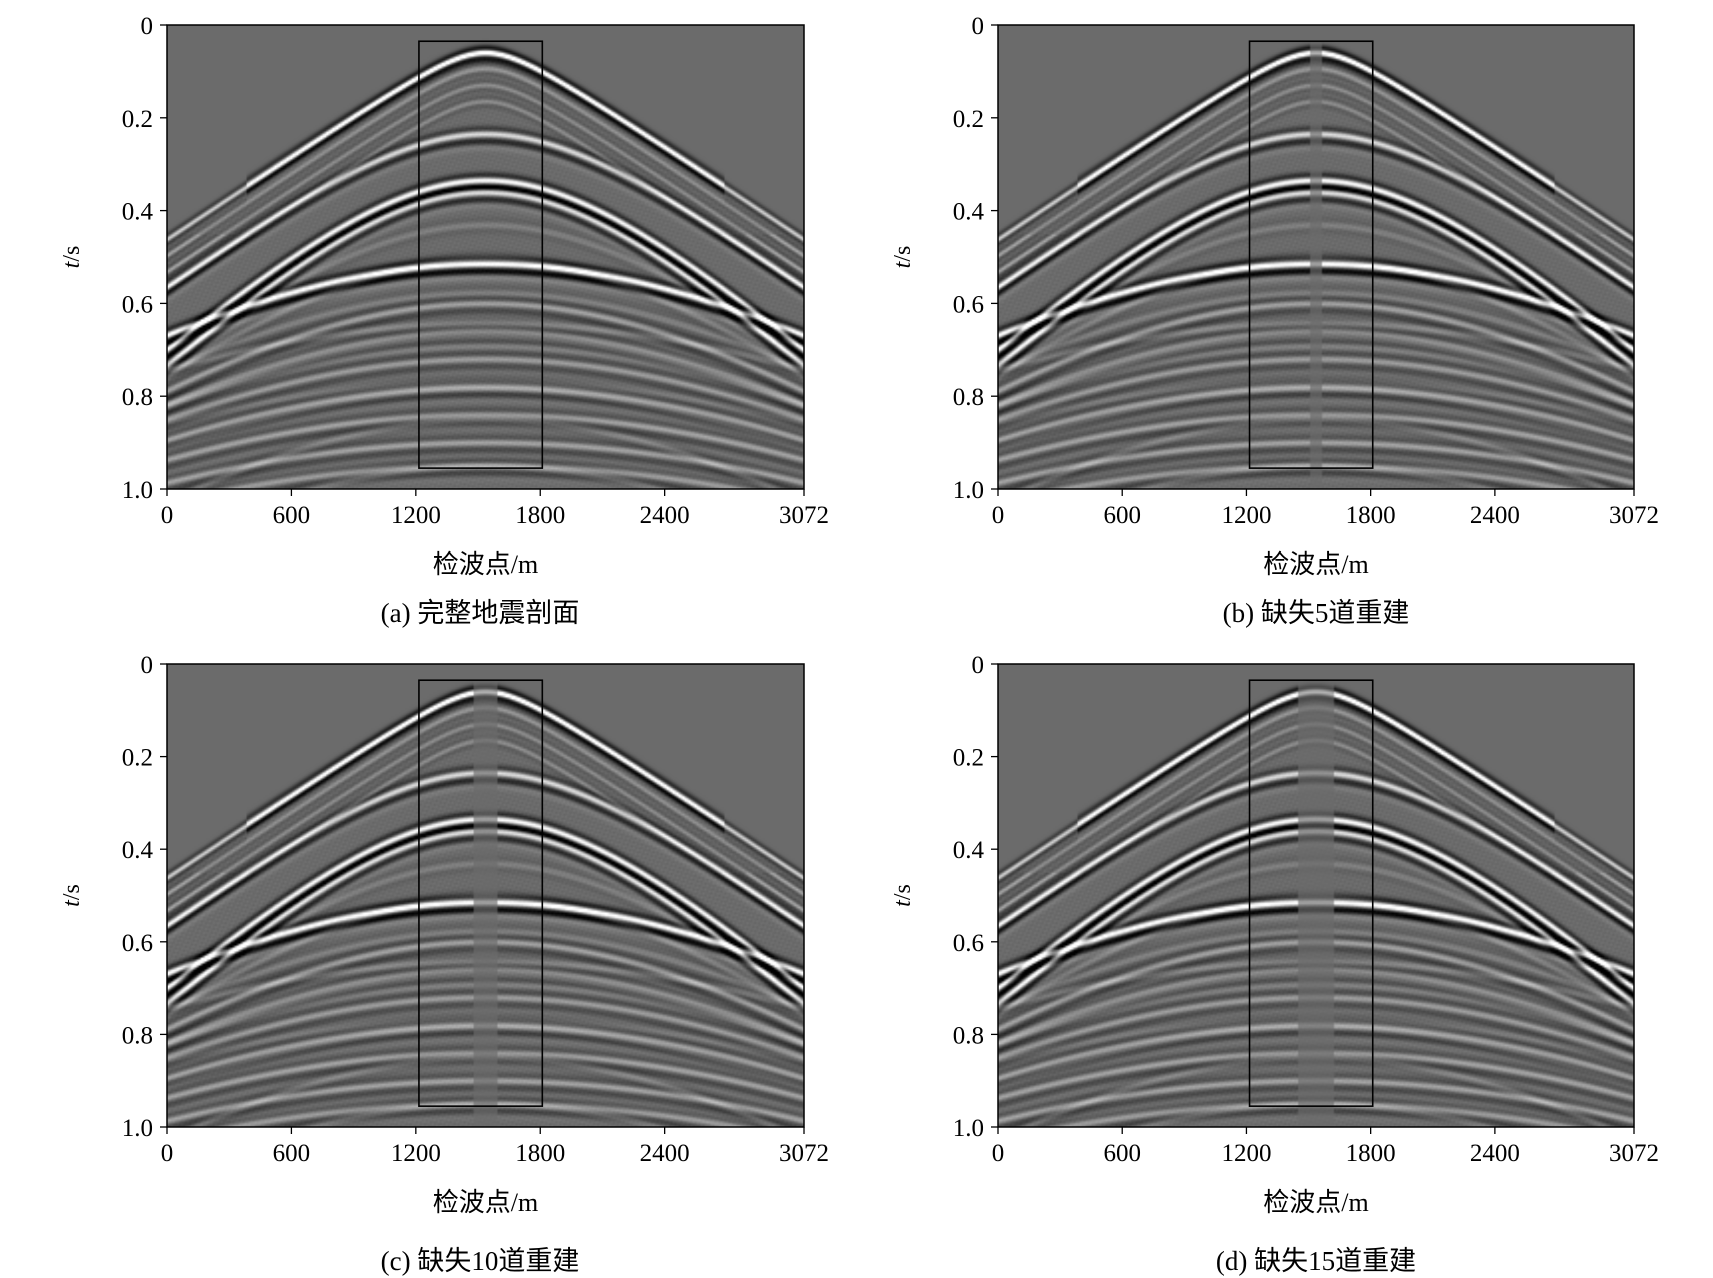 The image size is (1713, 1278). Describe the element at coordinates (1316, 1261) in the screenshot. I see `panel-caption: (d) 缺失15道重建` at that location.